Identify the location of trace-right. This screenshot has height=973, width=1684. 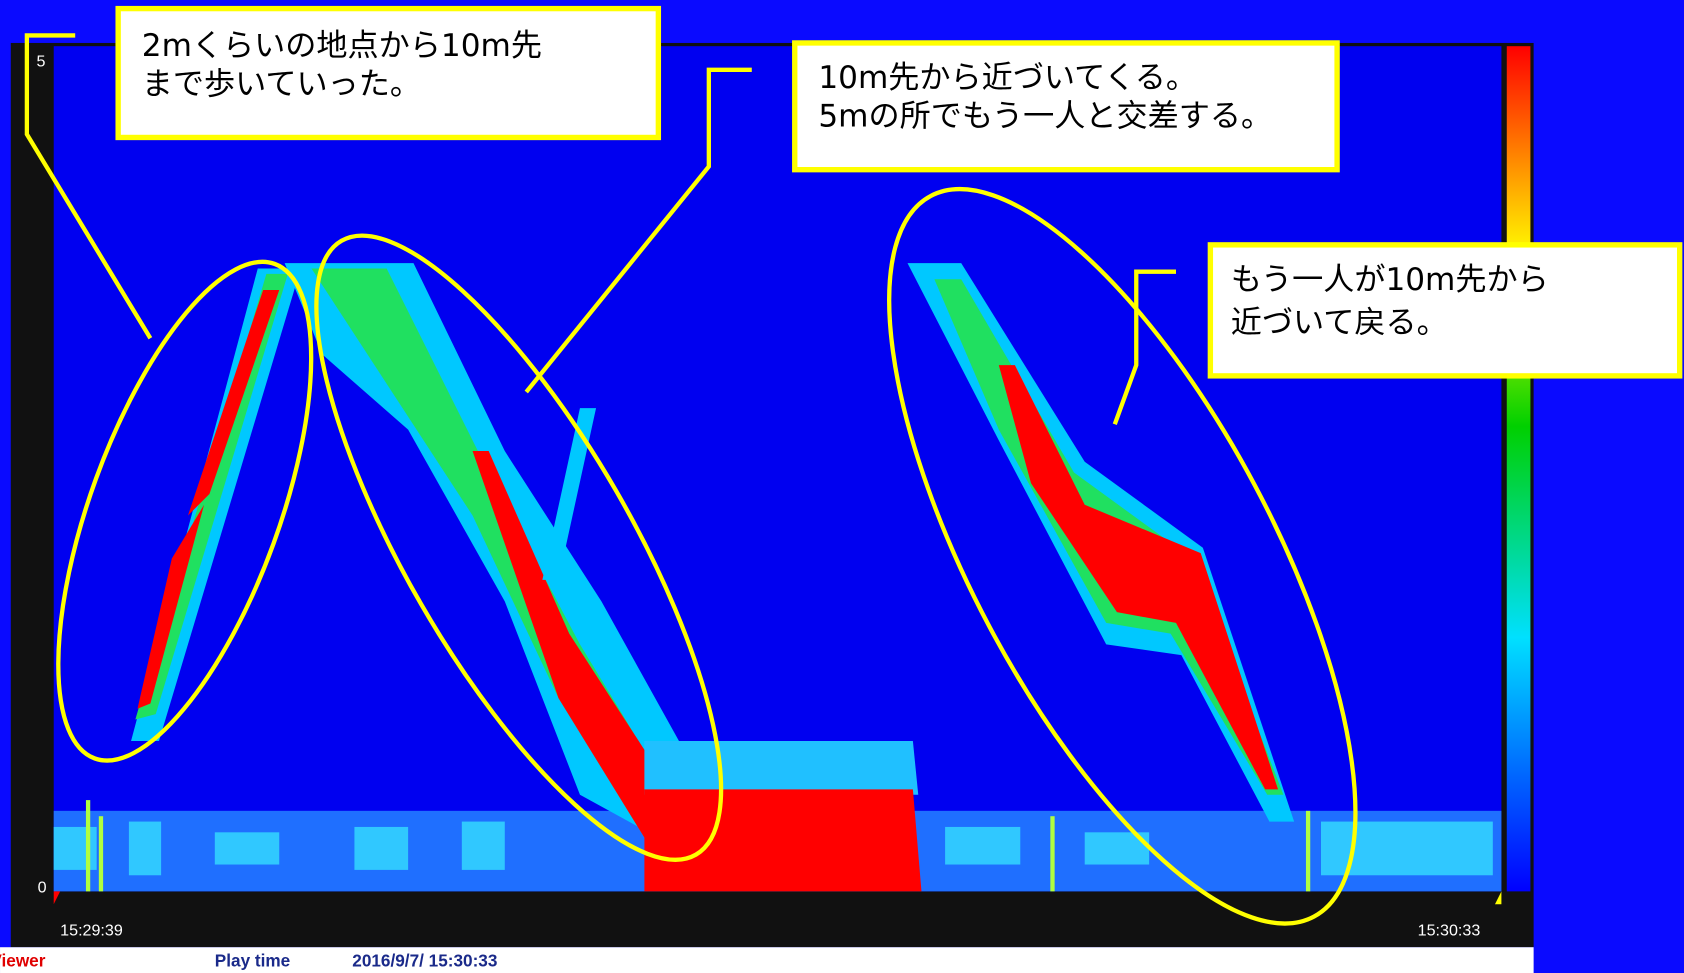
(1101, 542).